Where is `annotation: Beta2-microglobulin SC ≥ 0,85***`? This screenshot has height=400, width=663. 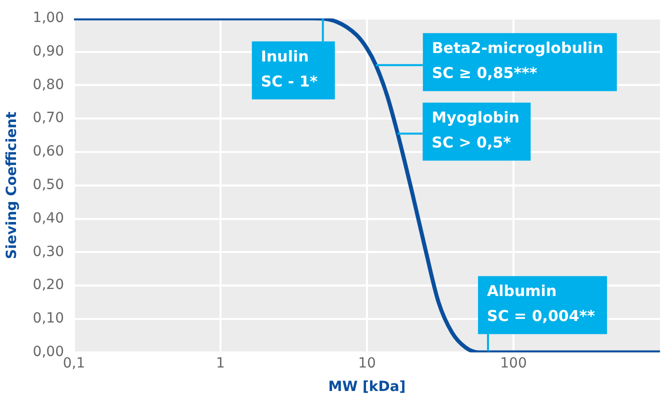
annotation: Beta2-microglobulin SC ≥ 0,85*** is located at coordinates (518, 60).